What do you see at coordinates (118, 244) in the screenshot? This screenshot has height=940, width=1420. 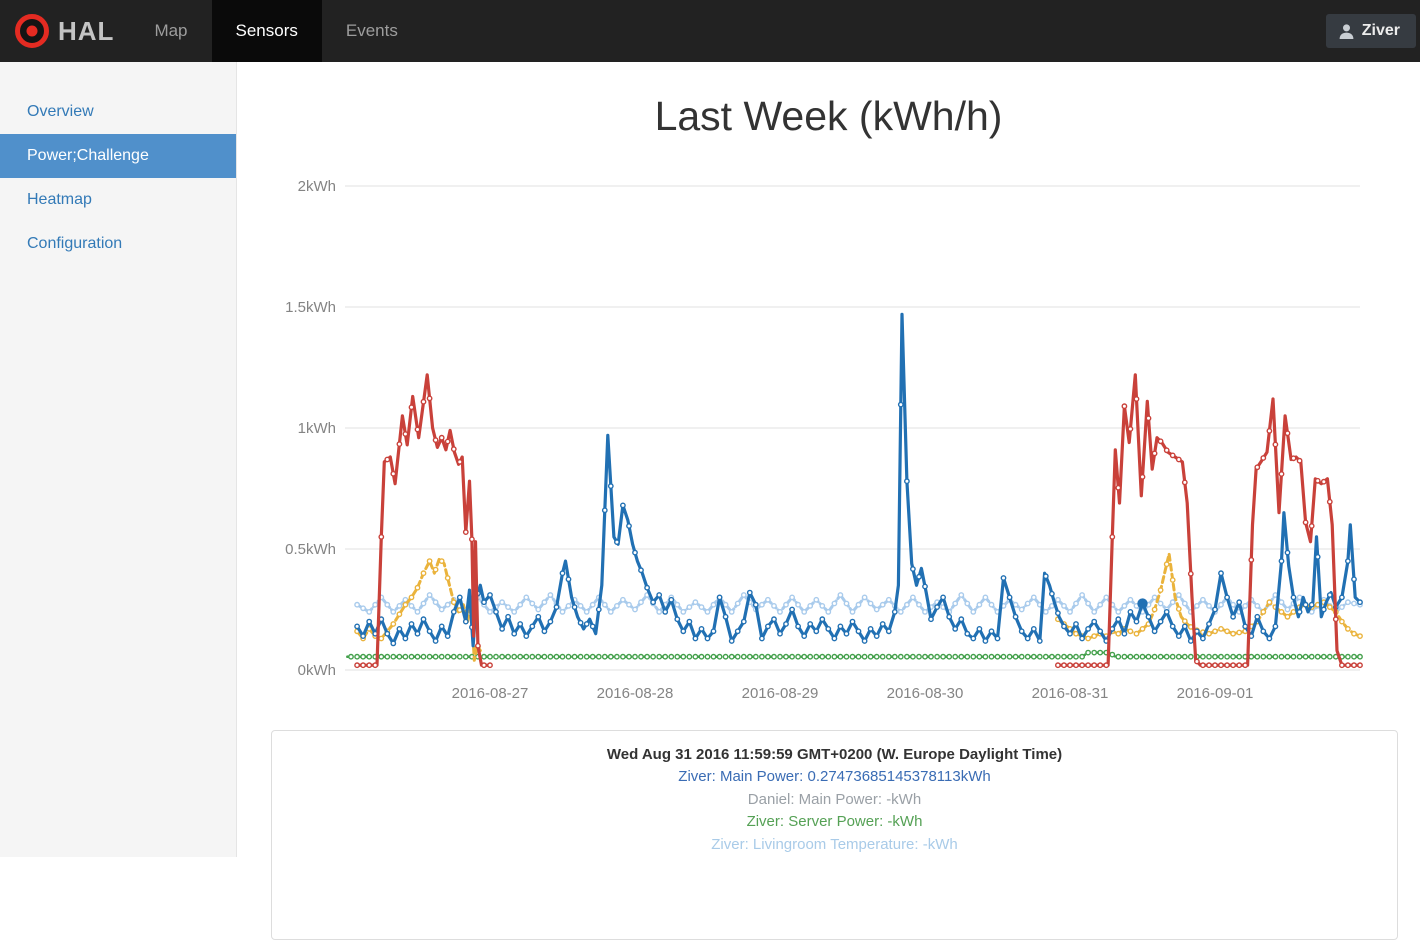 I see `sidebar-item-configuration: Configuration` at bounding box center [118, 244].